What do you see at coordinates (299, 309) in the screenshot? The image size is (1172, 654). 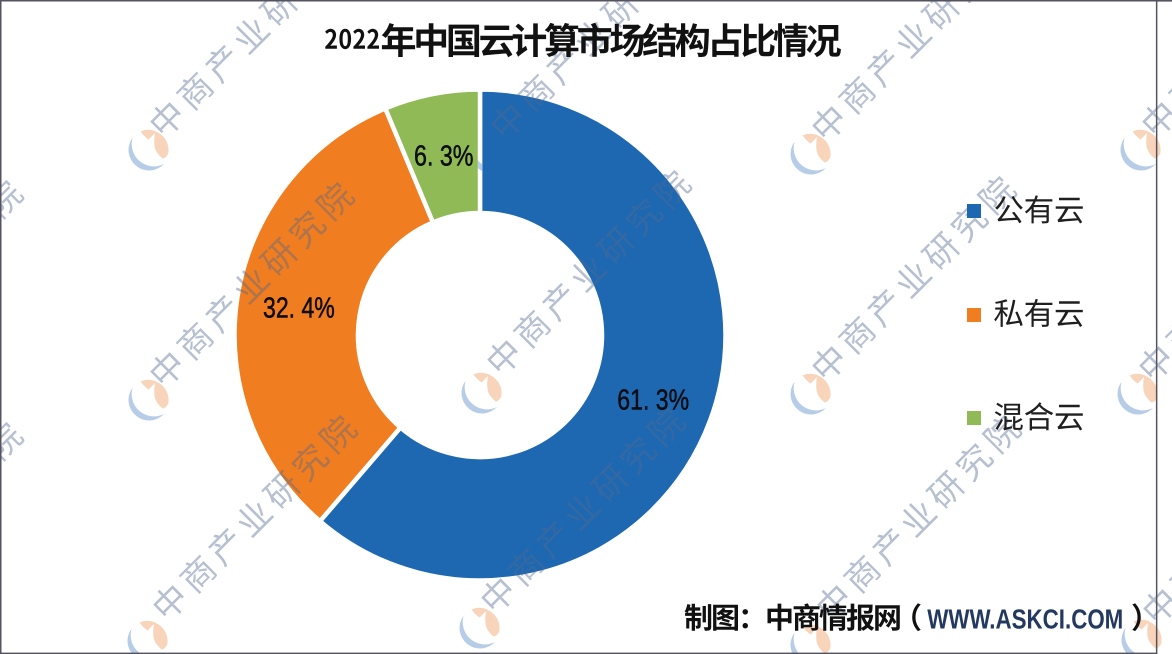 I see `svg-text: 32. 4%` at bounding box center [299, 309].